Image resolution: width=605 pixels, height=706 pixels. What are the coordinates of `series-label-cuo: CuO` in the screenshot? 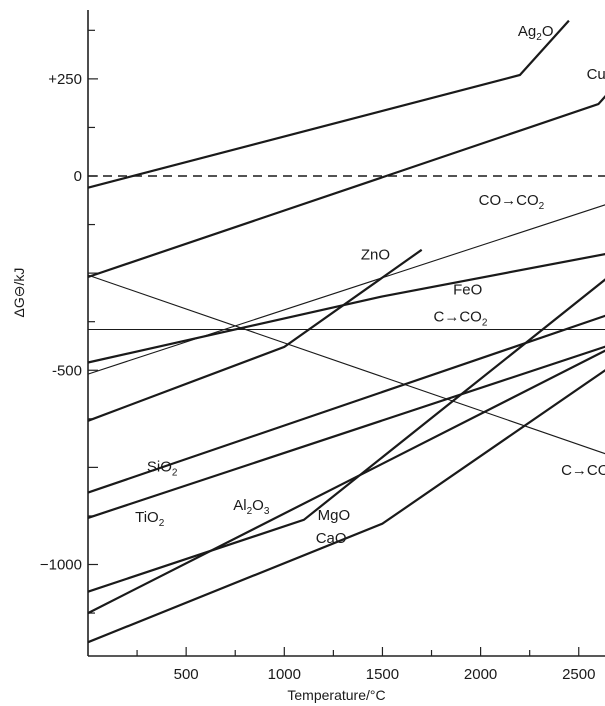 It's located at (596, 74).